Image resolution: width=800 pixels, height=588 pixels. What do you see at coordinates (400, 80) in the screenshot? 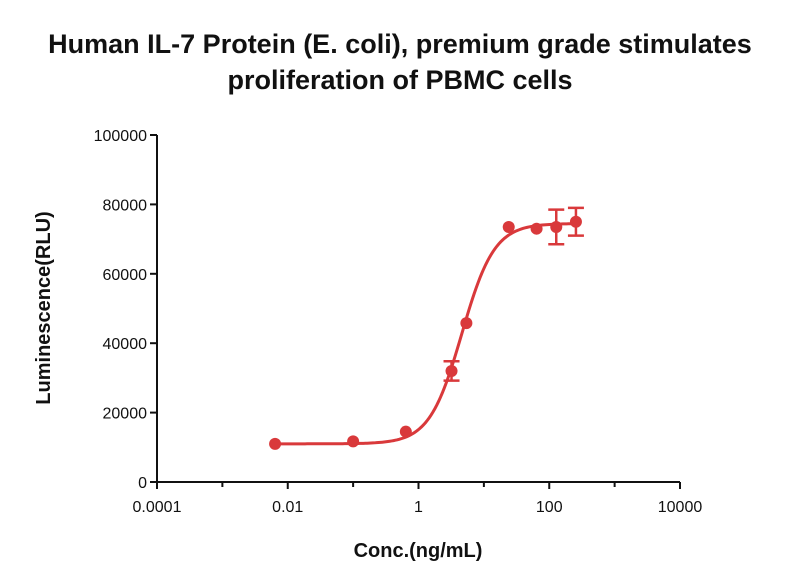
I see `chart-title-line-2: proliferation of PBMC cells` at bounding box center [400, 80].